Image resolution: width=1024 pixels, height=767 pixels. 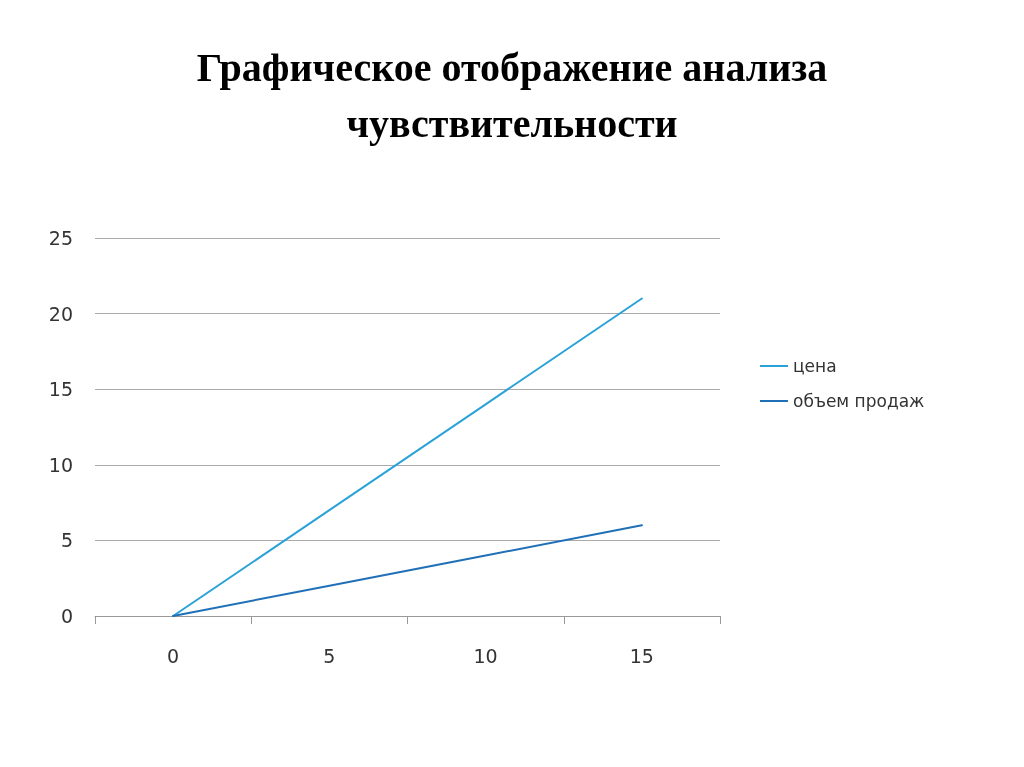 I want to click on y-tick-label: 25, so click(x=60, y=238).